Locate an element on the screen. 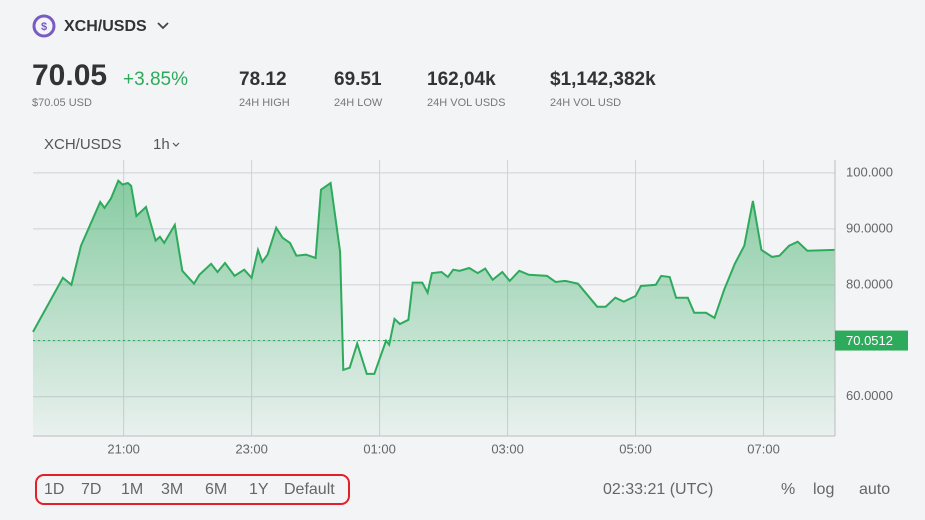 This screenshot has height=520, width=925. scale-option: auto is located at coordinates (874, 489).